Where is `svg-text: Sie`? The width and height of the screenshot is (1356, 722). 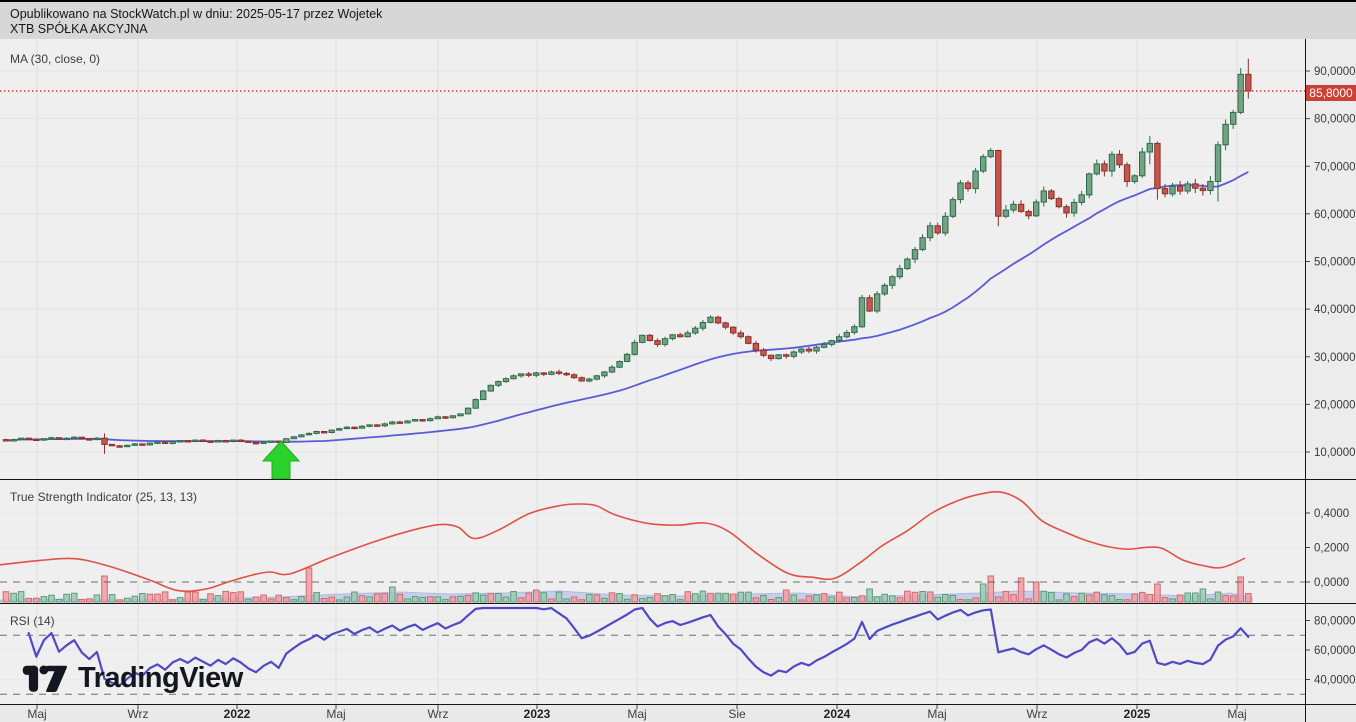 svg-text: Sie is located at coordinates (737, 714).